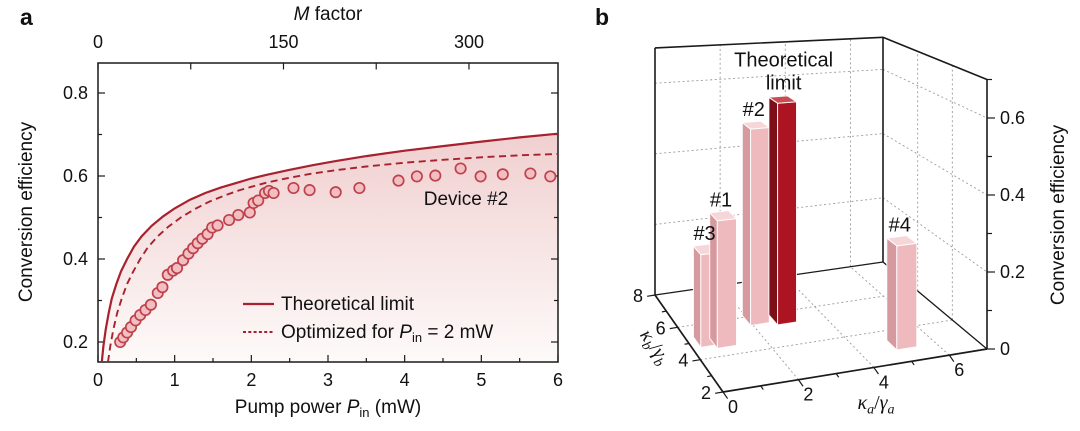 The width and height of the screenshot is (1080, 431). What do you see at coordinates (787, 213) in the screenshot?
I see `bar-theoretical-limit-front-face` at bounding box center [787, 213].